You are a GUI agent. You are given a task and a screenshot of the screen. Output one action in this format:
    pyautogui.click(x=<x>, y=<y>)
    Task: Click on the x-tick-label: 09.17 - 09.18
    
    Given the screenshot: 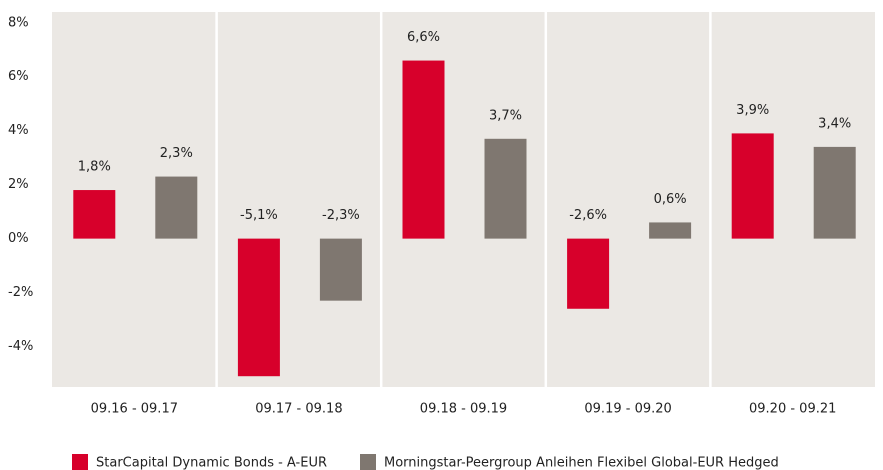 What is the action you would take?
    pyautogui.click(x=298, y=409)
    